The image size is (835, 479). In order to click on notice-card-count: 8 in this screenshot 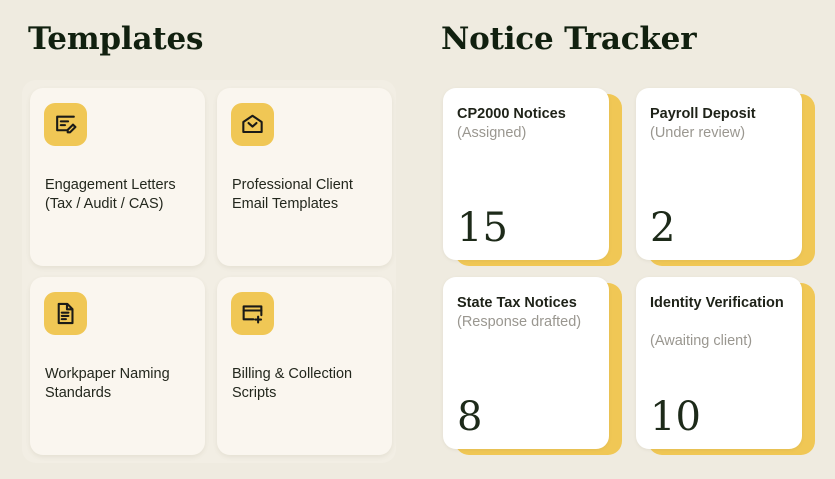, I will do `click(470, 417)`.